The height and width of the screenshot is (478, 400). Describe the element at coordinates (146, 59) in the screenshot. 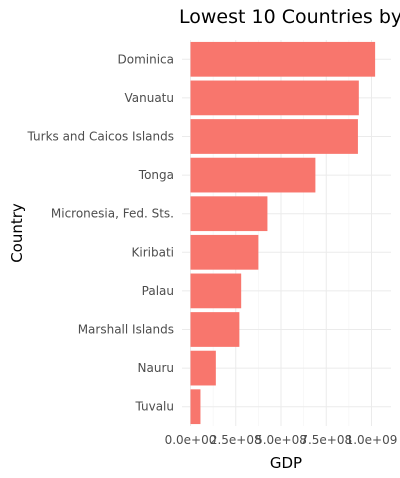

I see `y-tick-label: Dominica` at that location.